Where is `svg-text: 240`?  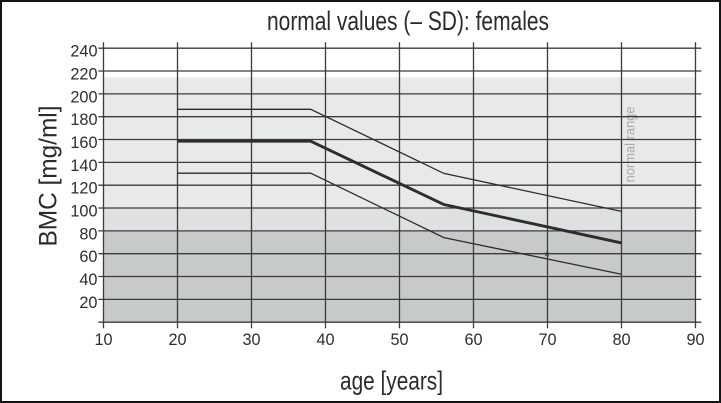 svg-text: 240 is located at coordinates (83, 52).